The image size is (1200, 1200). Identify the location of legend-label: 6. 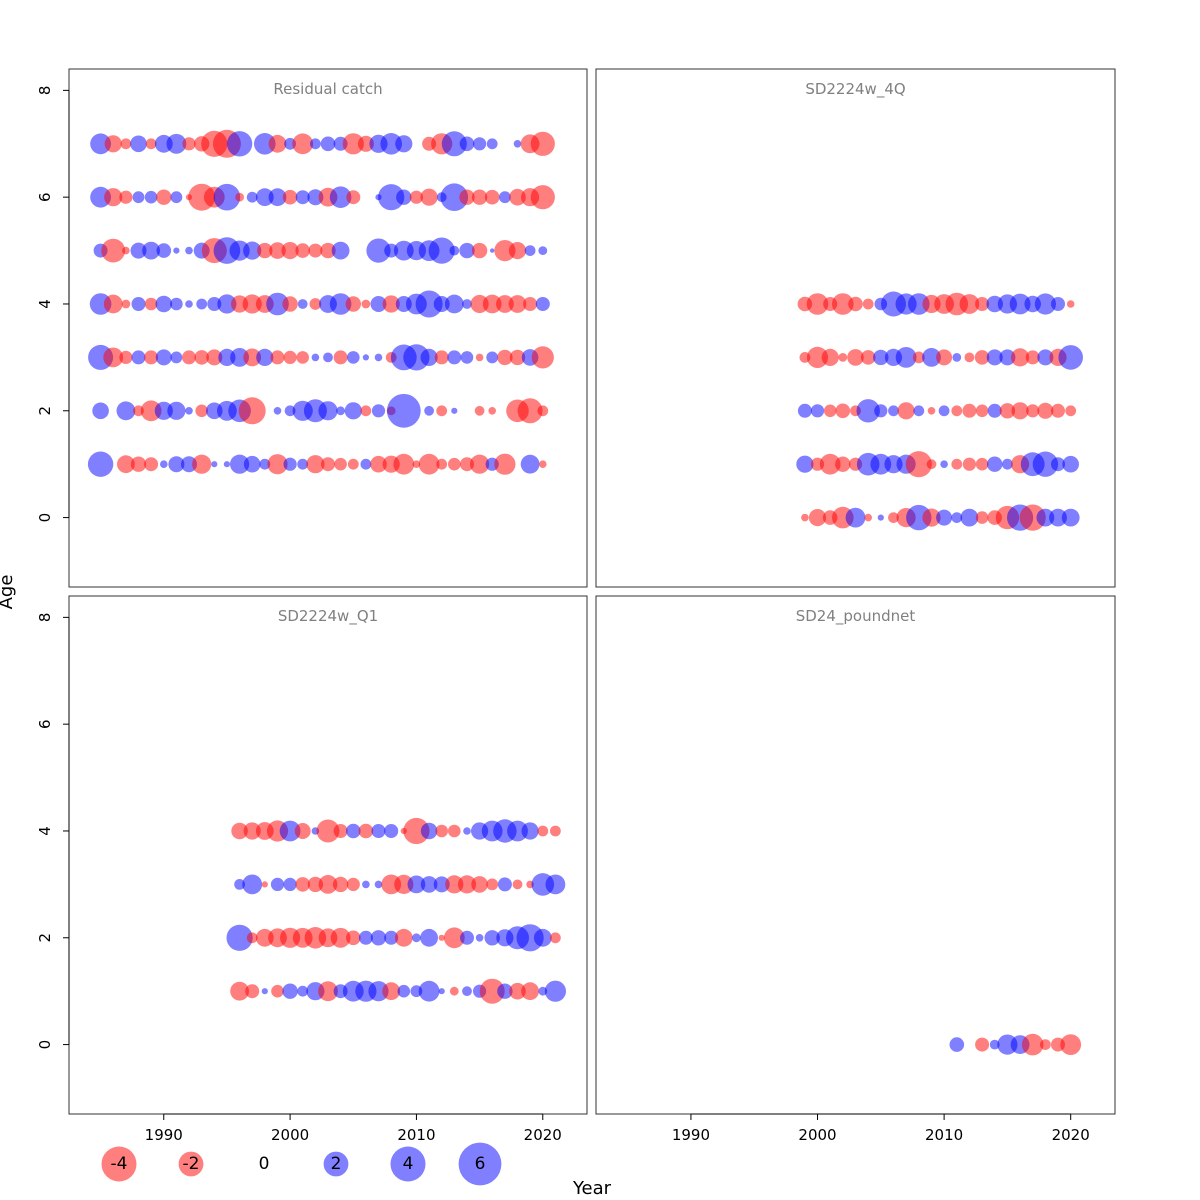
(480, 1164).